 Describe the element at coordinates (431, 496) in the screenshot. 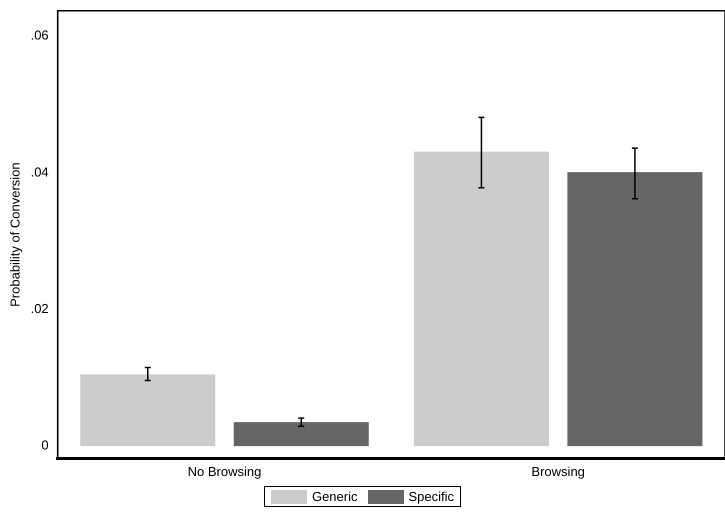

I see `legend-label: Specific` at that location.